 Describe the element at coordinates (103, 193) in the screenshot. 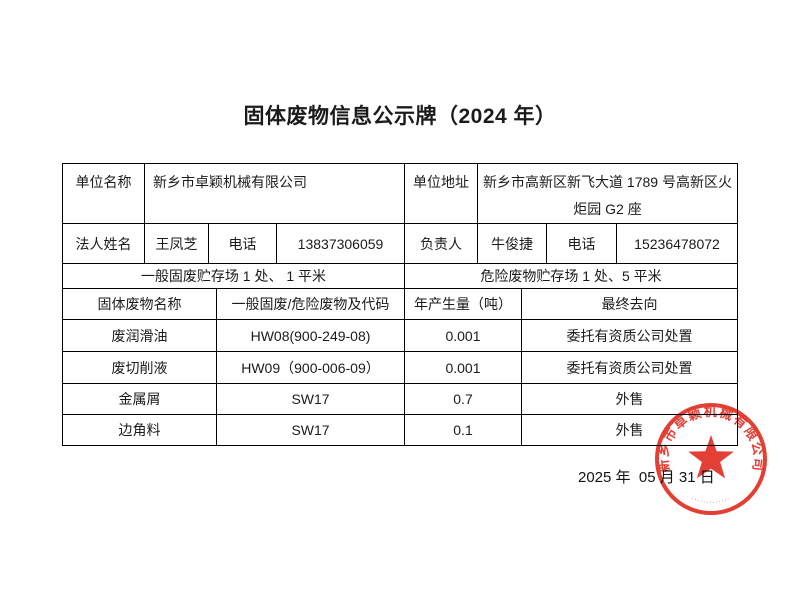

I see `unit-name-label: 单位名称` at that location.